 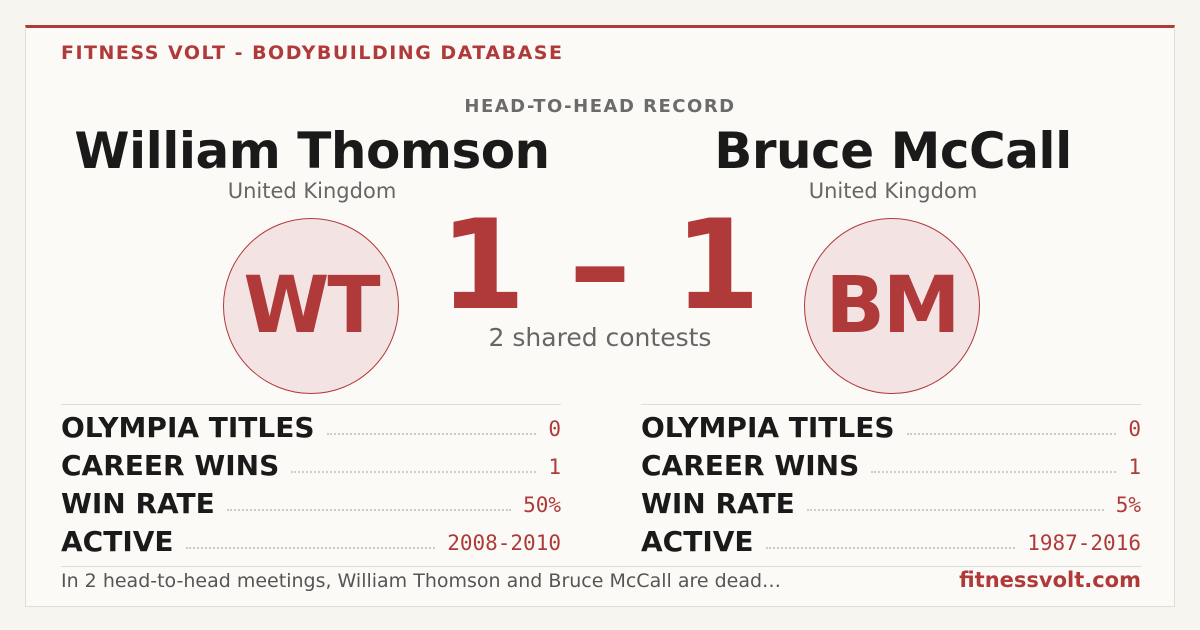 What do you see at coordinates (891, 500) in the screenshot?
I see `stat-row: WIN RATE 5%` at bounding box center [891, 500].